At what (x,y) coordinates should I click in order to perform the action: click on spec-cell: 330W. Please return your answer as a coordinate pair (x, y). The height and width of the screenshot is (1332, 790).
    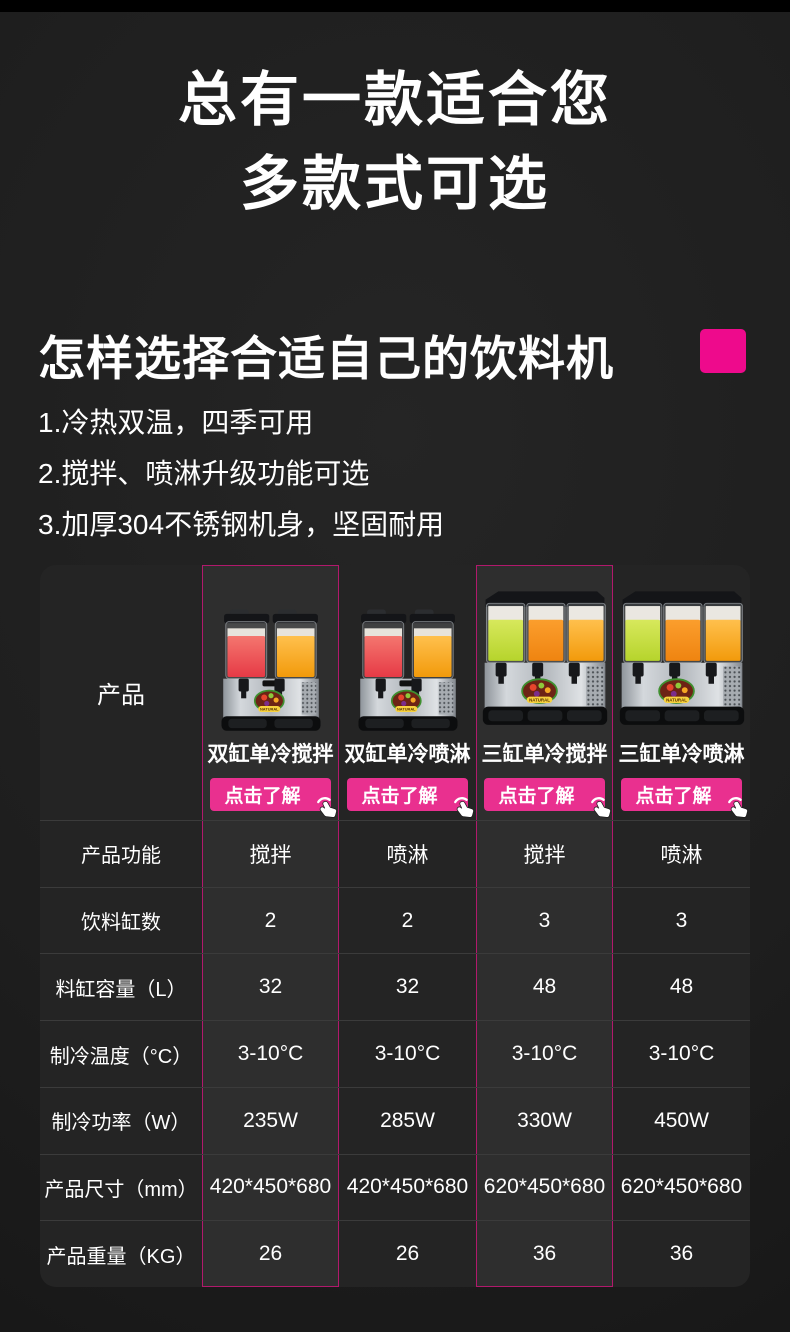
    Looking at the image, I should click on (544, 1120).